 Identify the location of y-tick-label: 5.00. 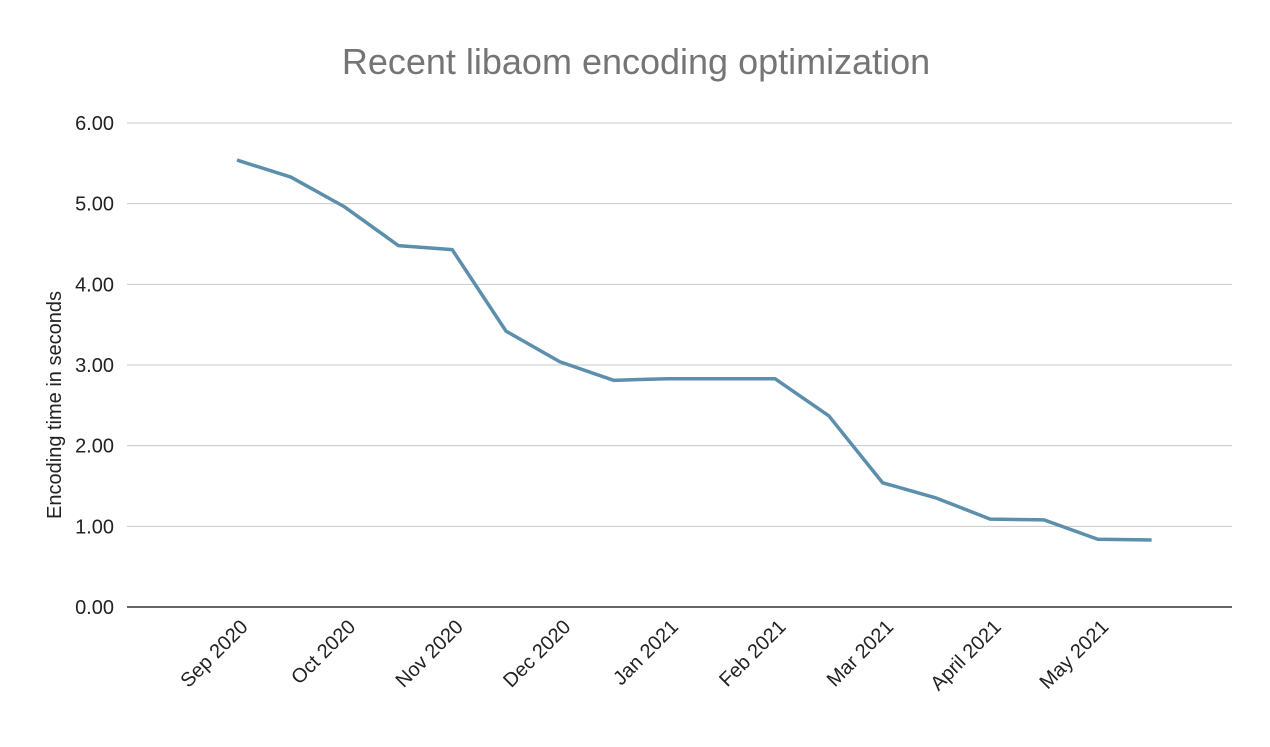
(94, 205).